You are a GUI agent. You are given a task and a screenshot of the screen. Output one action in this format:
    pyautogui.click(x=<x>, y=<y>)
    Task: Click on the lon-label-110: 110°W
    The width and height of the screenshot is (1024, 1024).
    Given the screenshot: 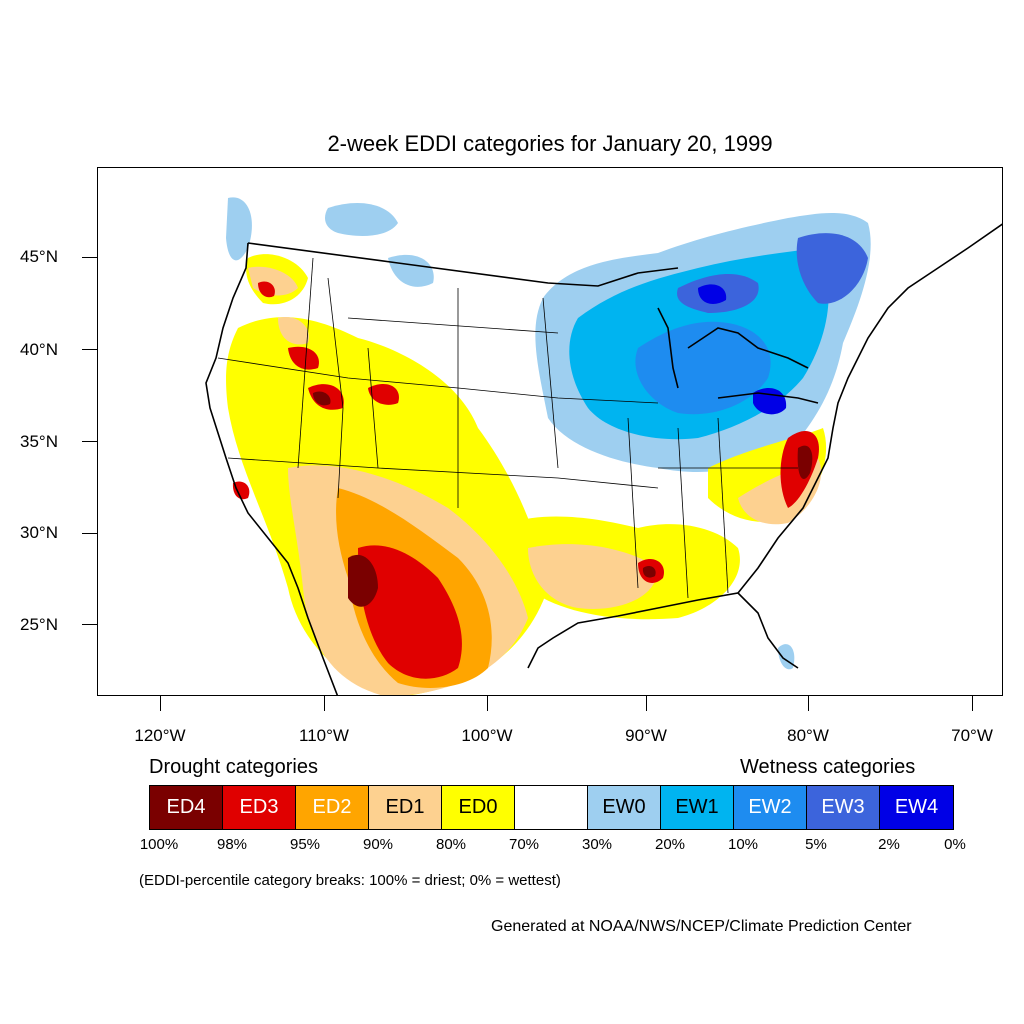 What is the action you would take?
    pyautogui.click(x=324, y=735)
    